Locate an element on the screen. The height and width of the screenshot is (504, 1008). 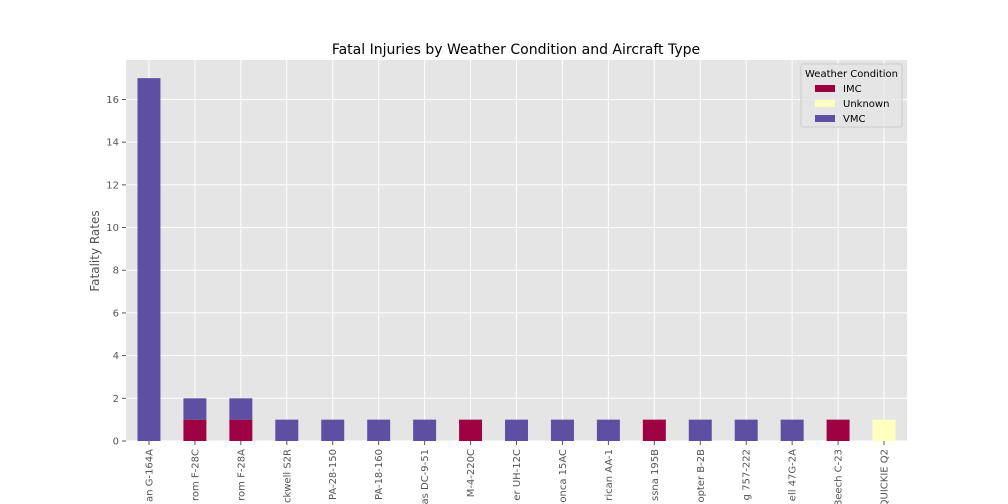
x-tick-label: g 757-222 is located at coordinates (747, 474).